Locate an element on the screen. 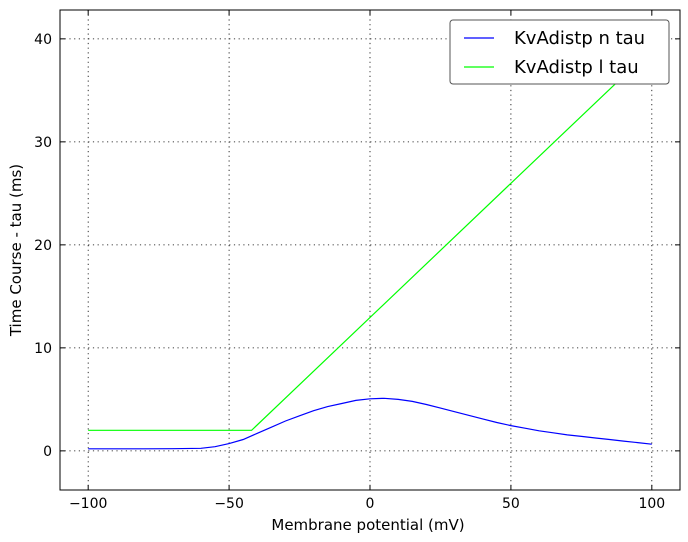 This screenshot has height=542, width=688. x-tick-label: 0 is located at coordinates (370, 504).